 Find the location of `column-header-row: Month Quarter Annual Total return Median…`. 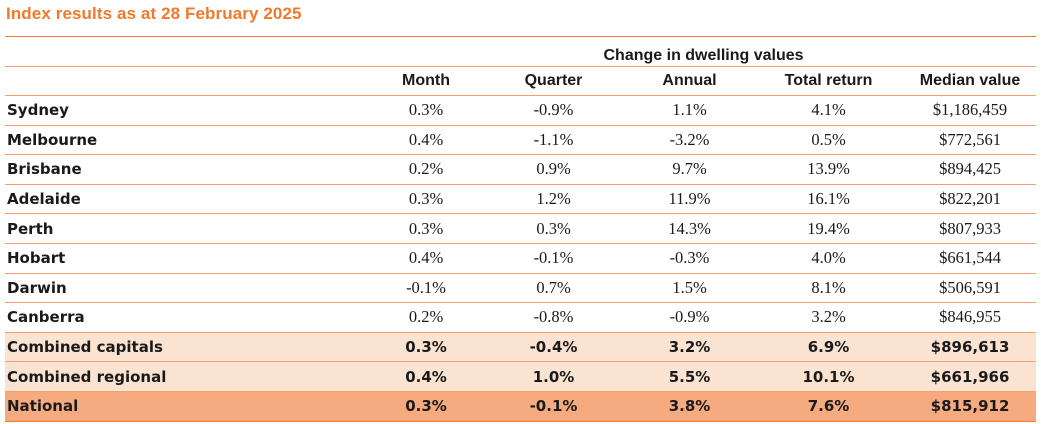

column-header-row: Month Quarter Annual Total return Median… is located at coordinates (521, 81).